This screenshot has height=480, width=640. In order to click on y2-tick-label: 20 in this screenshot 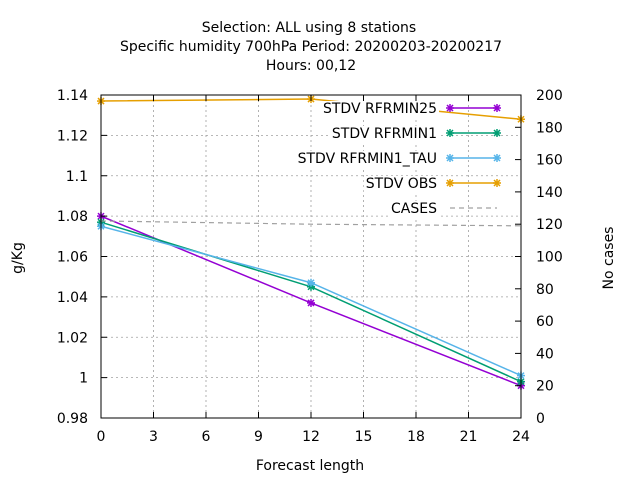, I will do `click(545, 387)`.